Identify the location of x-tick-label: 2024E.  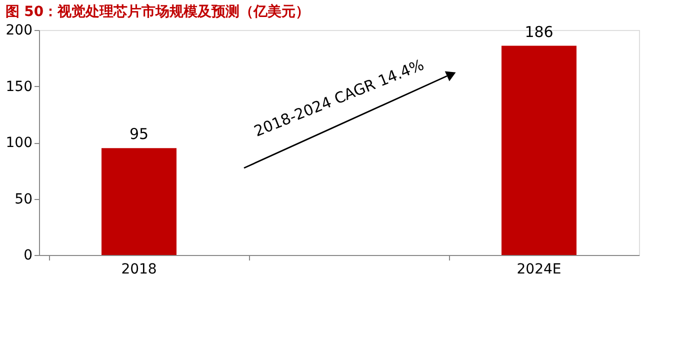
(539, 270).